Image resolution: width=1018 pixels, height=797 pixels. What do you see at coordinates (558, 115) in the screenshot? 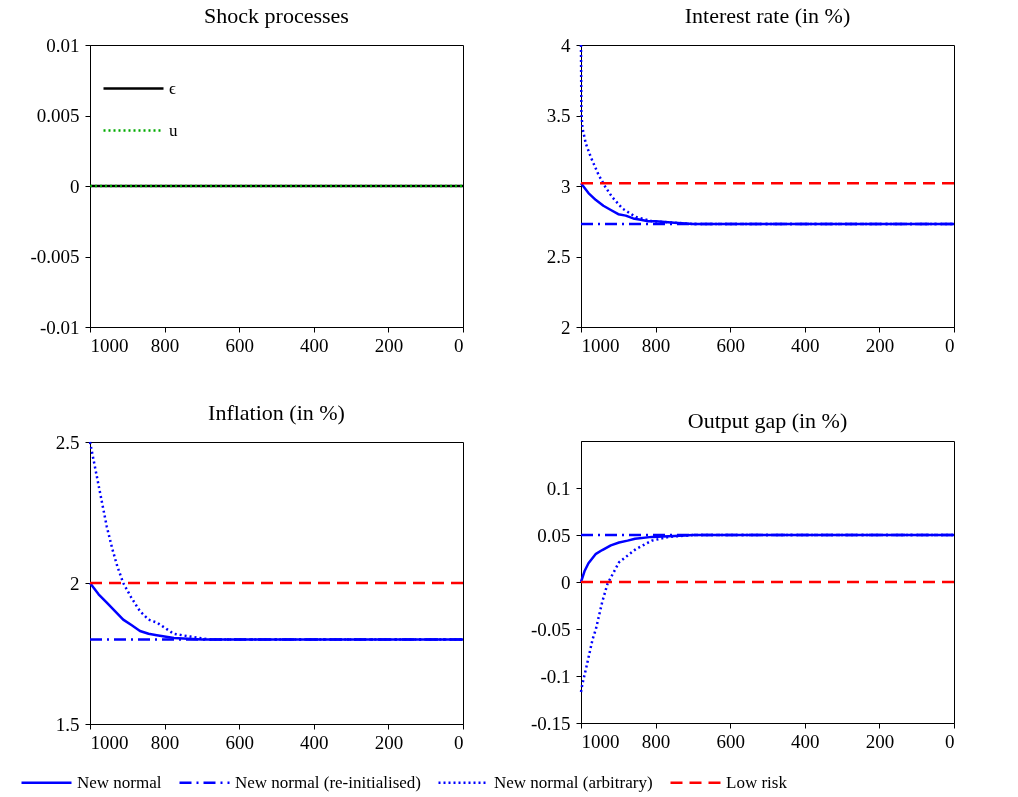
I see `y-tick-label: 3.5` at bounding box center [558, 115].